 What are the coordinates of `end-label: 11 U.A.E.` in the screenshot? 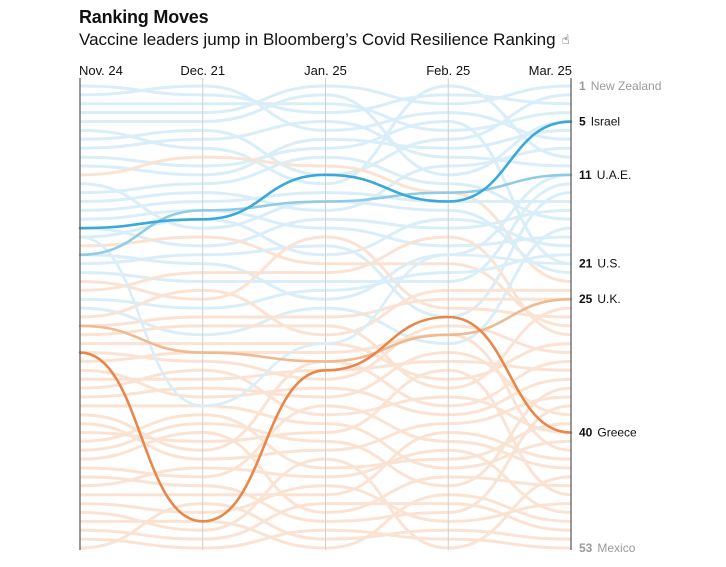 It's located at (605, 175).